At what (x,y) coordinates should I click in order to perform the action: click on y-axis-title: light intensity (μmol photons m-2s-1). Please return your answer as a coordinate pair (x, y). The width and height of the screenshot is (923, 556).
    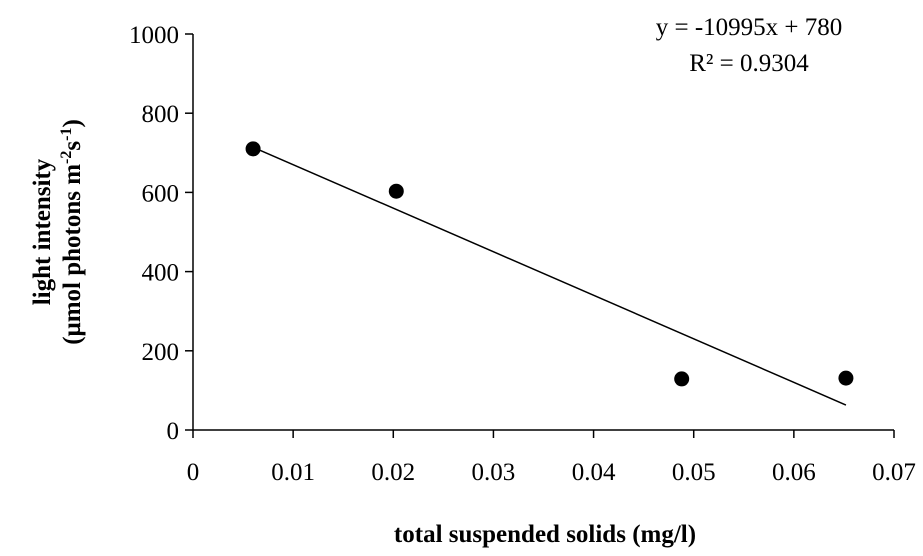
    Looking at the image, I should click on (57, 232).